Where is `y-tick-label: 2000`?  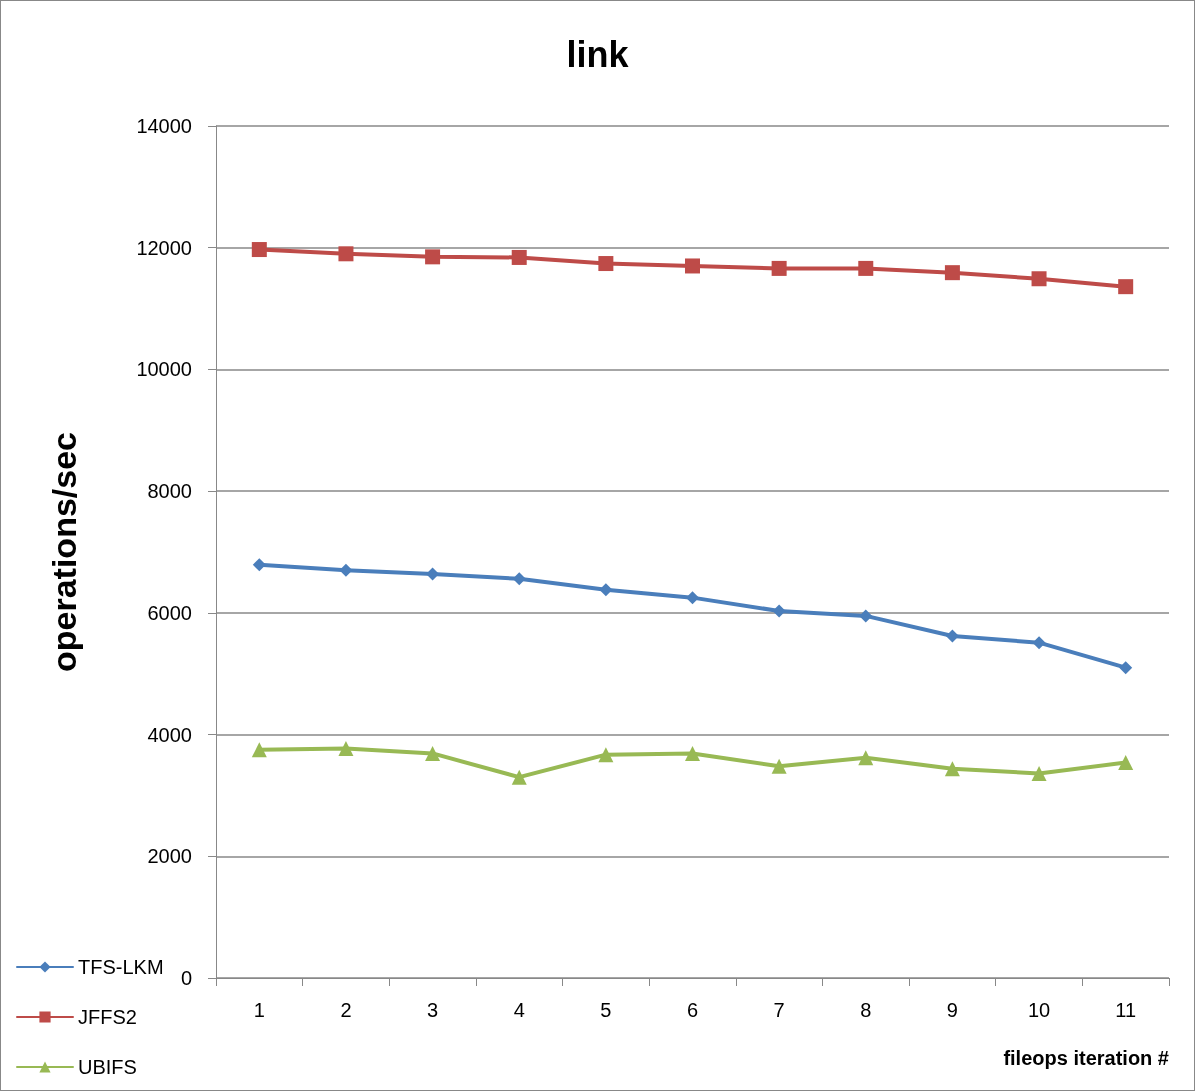 y-tick-label: 2000 is located at coordinates (169, 856).